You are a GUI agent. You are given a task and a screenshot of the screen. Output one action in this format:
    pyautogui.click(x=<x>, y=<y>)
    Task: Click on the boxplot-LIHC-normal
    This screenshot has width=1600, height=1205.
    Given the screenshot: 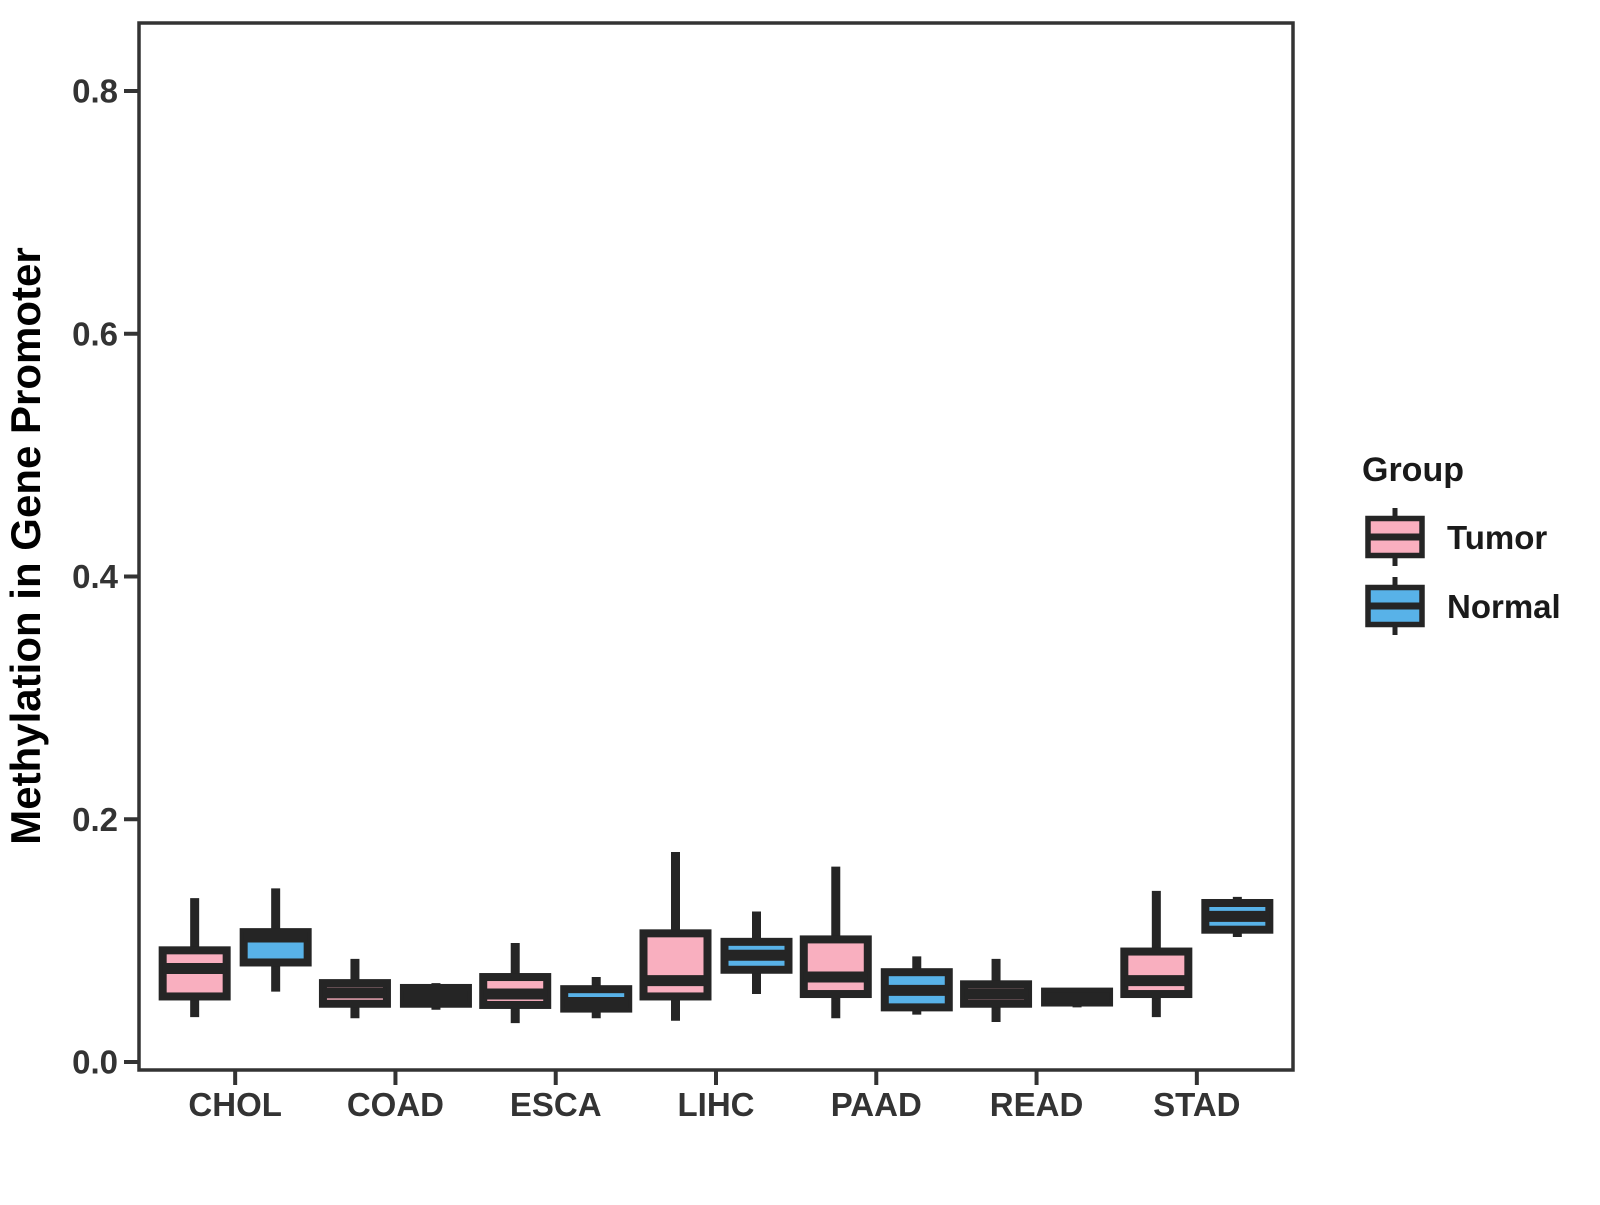 What is the action you would take?
    pyautogui.click(x=756, y=953)
    